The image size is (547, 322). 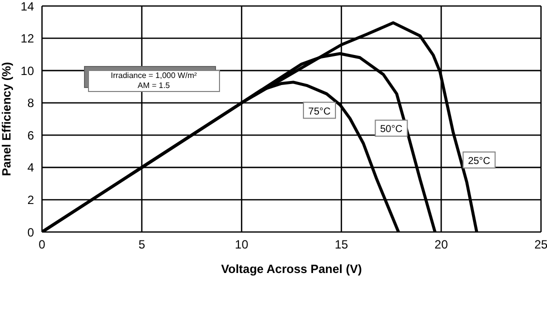 I want to click on y-tick-label: 2, so click(x=30, y=199).